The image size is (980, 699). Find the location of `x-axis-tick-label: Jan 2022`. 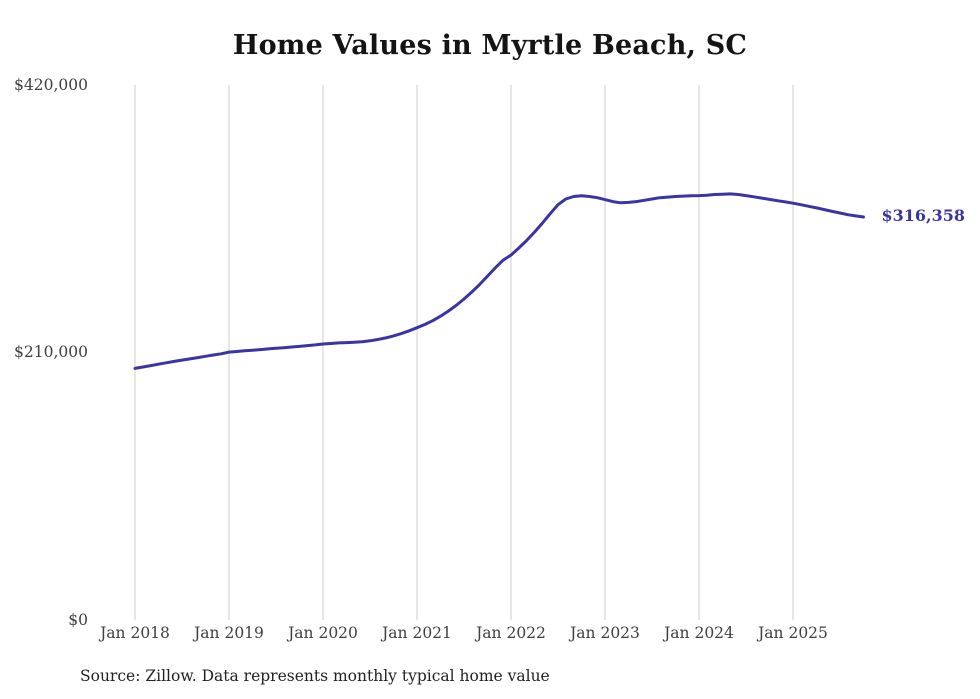

x-axis-tick-label: Jan 2022 is located at coordinates (511, 633).